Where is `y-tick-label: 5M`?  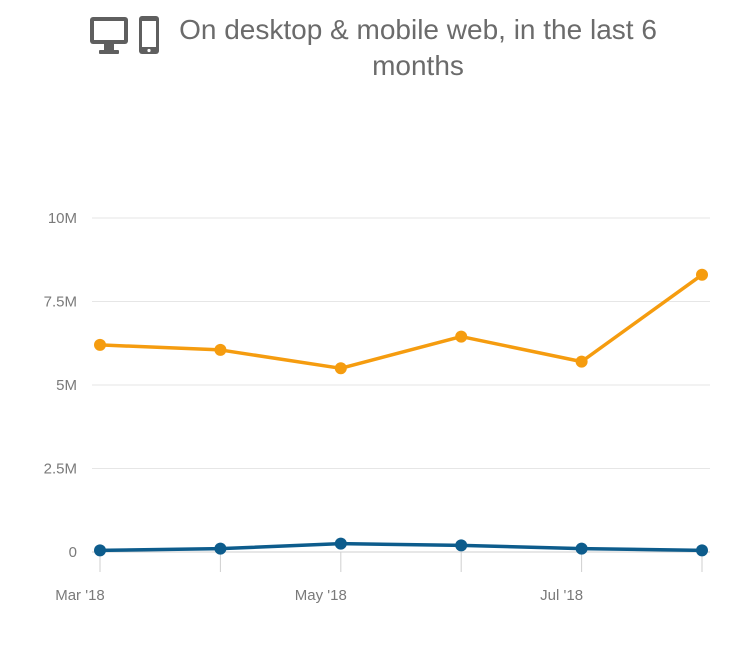
y-tick-label: 5M is located at coordinates (66, 385).